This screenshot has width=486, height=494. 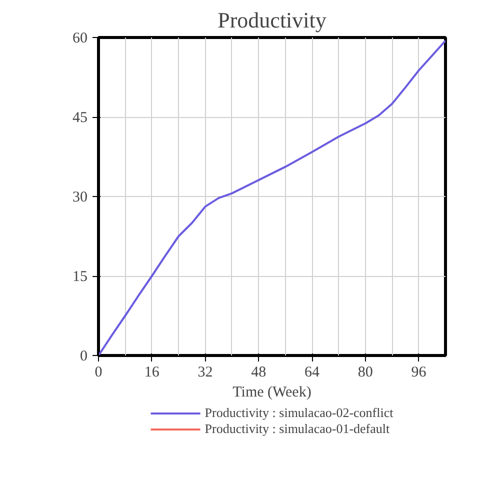 What do you see at coordinates (80, 118) in the screenshot?
I see `y-tick-label: 45` at bounding box center [80, 118].